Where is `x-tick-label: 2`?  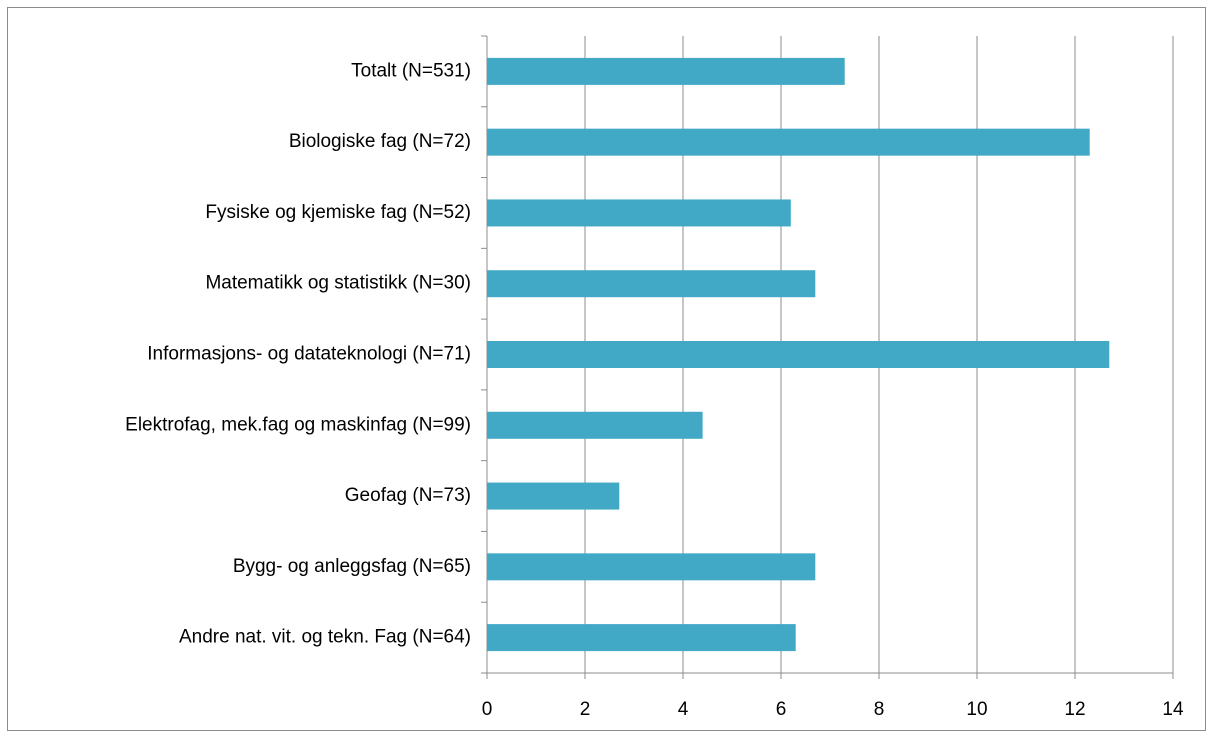 x-tick-label: 2 is located at coordinates (585, 709).